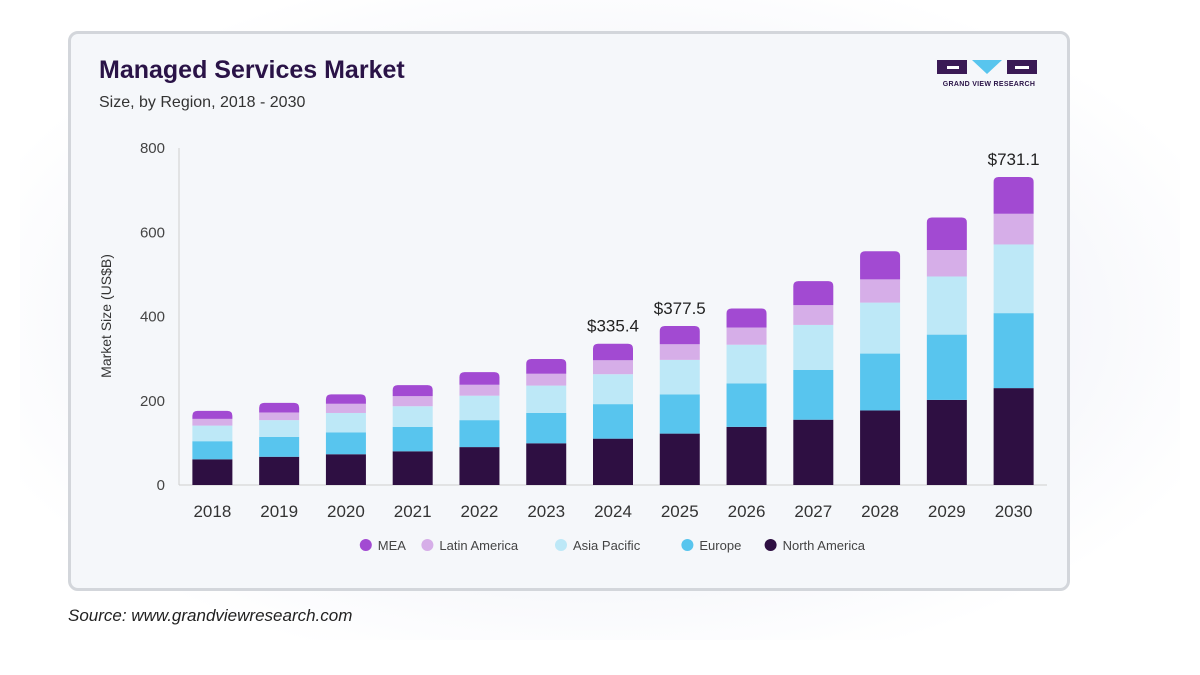 The width and height of the screenshot is (1200, 675). I want to click on x-tick-label: 2018, so click(212, 511).